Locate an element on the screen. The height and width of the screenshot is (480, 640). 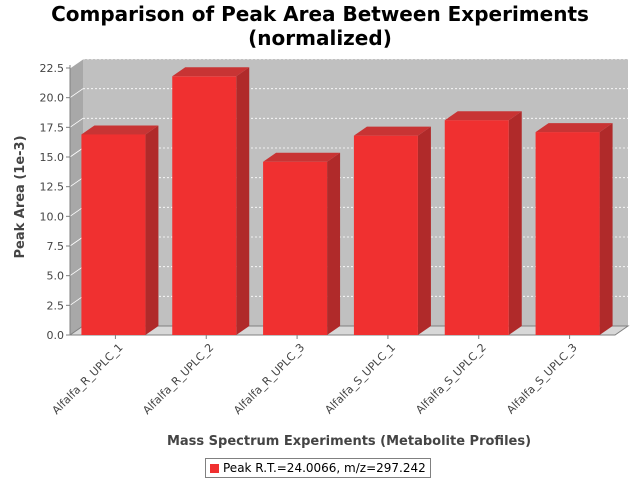
x-tick-label: Alfalfa_R_UPLC_3 is located at coordinates (269, 379).